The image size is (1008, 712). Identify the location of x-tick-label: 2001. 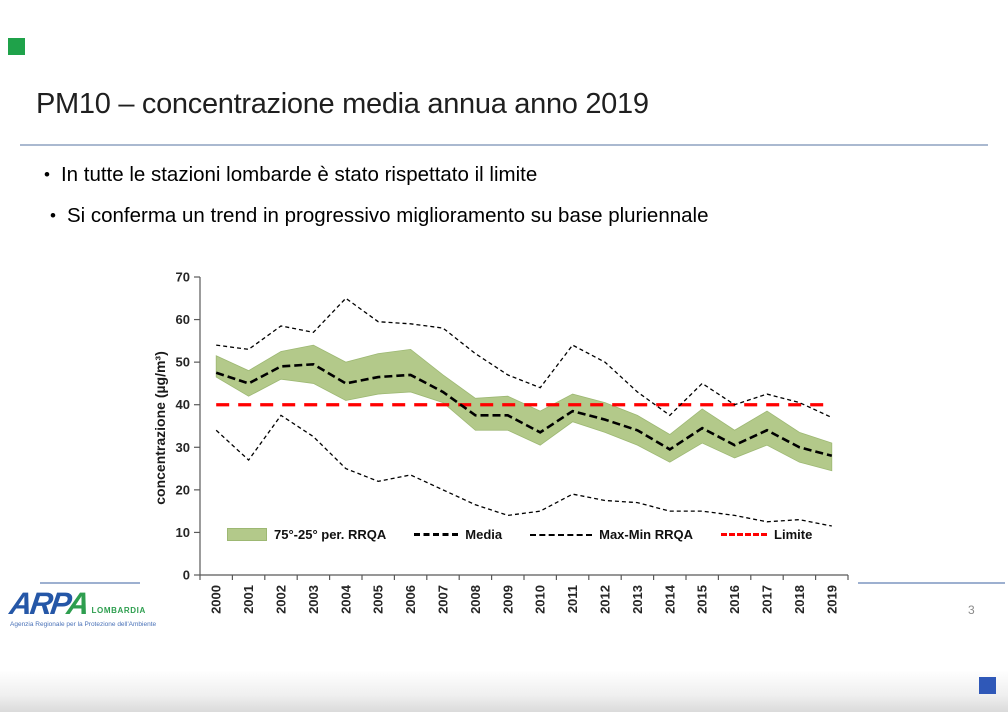
(248, 599).